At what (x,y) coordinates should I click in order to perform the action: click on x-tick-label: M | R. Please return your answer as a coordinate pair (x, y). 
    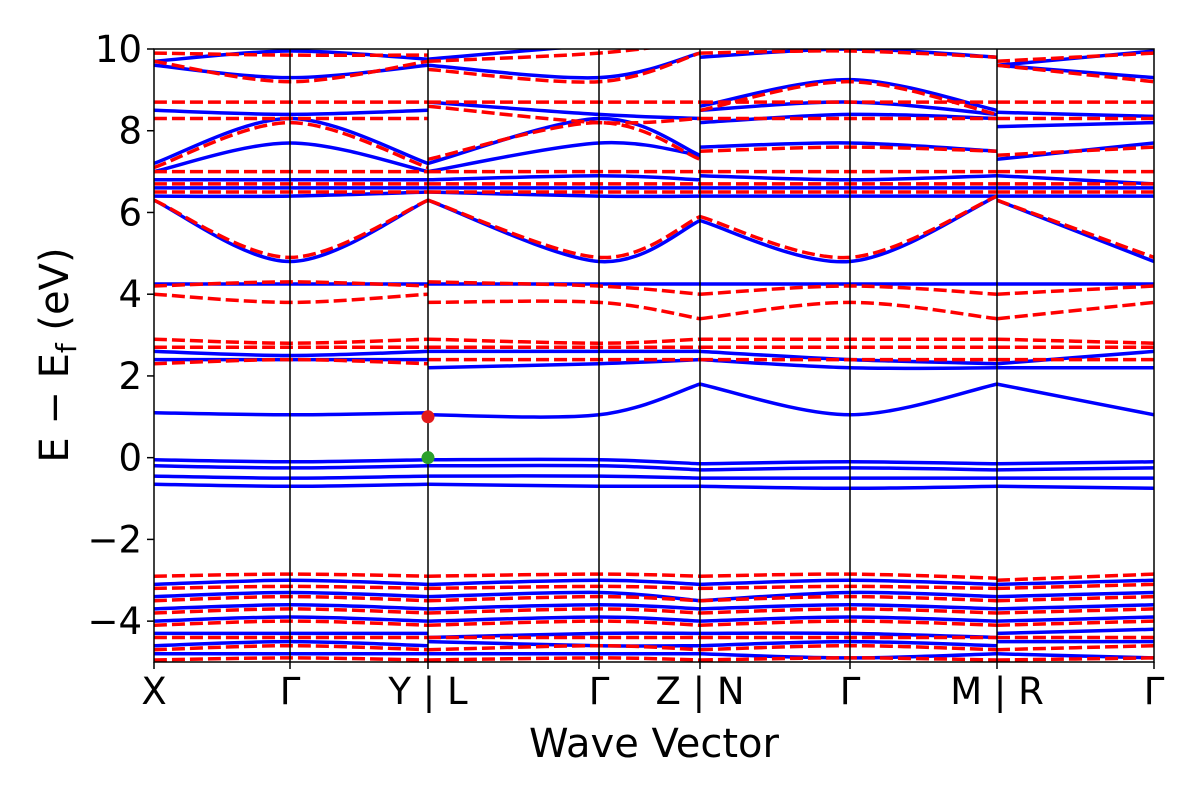
    Looking at the image, I should click on (997, 691).